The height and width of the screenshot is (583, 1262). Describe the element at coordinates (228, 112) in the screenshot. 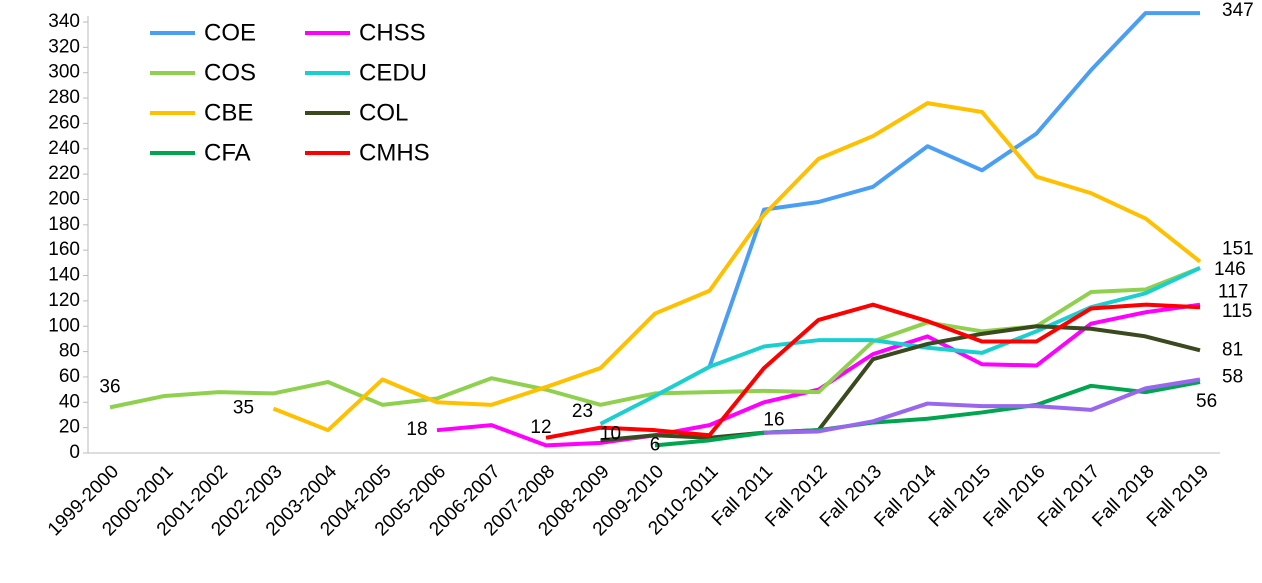

I see `legend-text: CBE` at that location.